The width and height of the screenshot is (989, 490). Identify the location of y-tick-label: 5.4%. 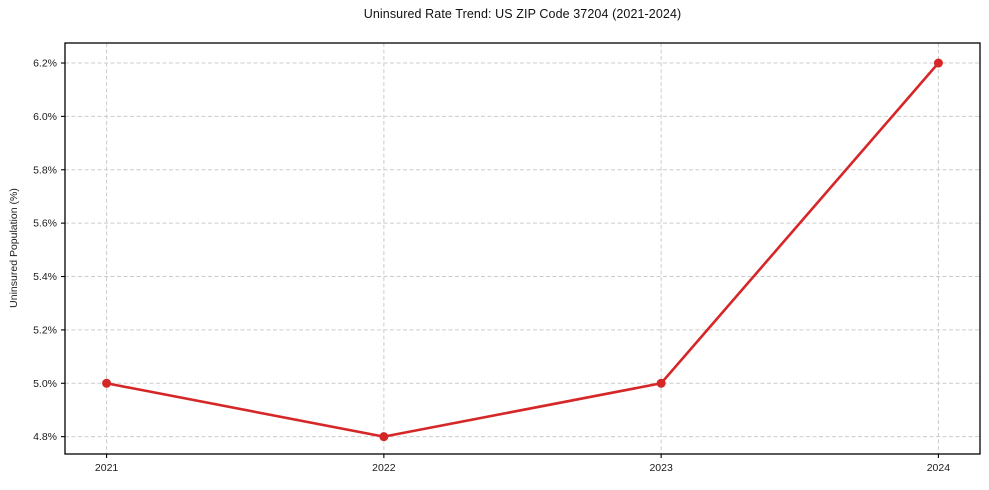
(45, 277).